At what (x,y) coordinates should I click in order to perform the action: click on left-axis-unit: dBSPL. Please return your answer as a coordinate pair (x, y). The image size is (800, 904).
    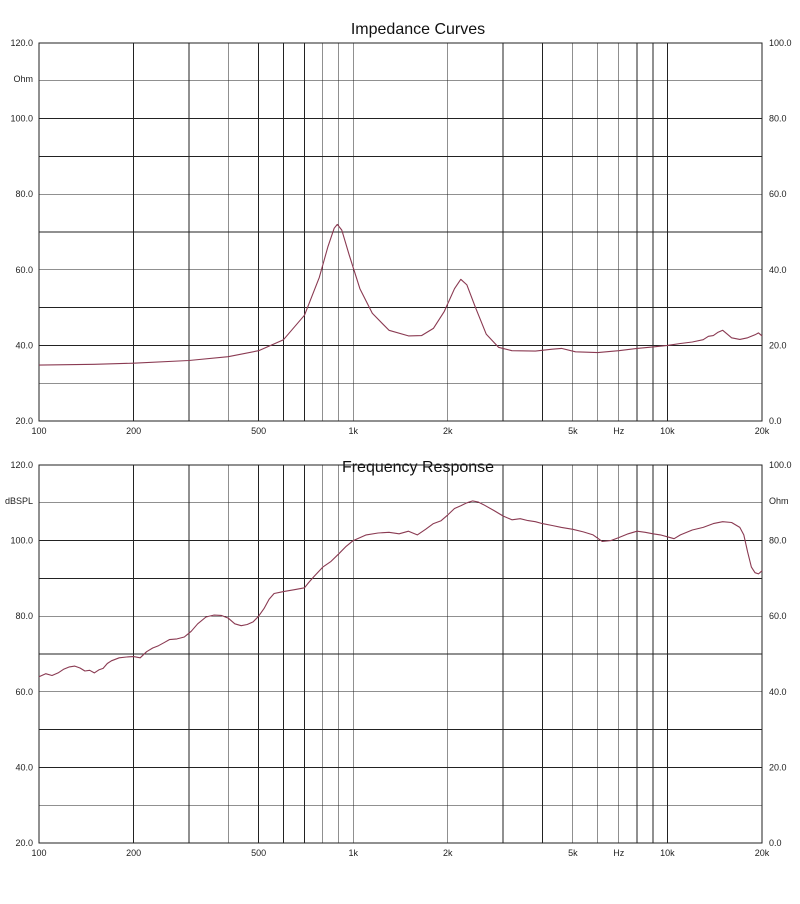
    Looking at the image, I should click on (19, 501).